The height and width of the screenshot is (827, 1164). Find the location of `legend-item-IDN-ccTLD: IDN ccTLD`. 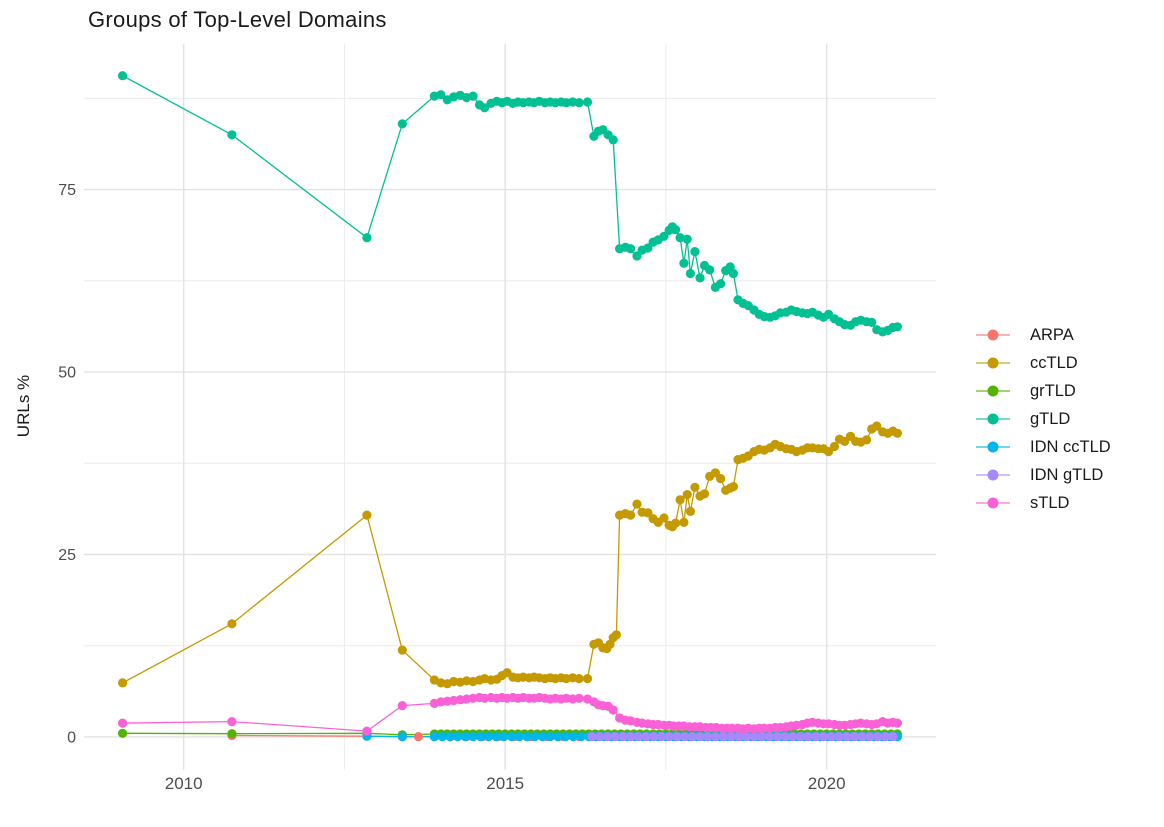

legend-item-IDN-ccTLD: IDN ccTLD is located at coordinates (1043, 447).